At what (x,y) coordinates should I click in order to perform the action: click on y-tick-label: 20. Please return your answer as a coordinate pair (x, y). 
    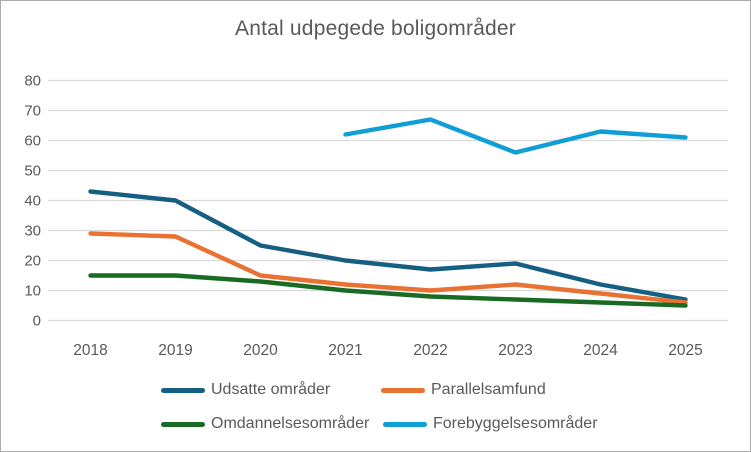
    Looking at the image, I should click on (32, 261).